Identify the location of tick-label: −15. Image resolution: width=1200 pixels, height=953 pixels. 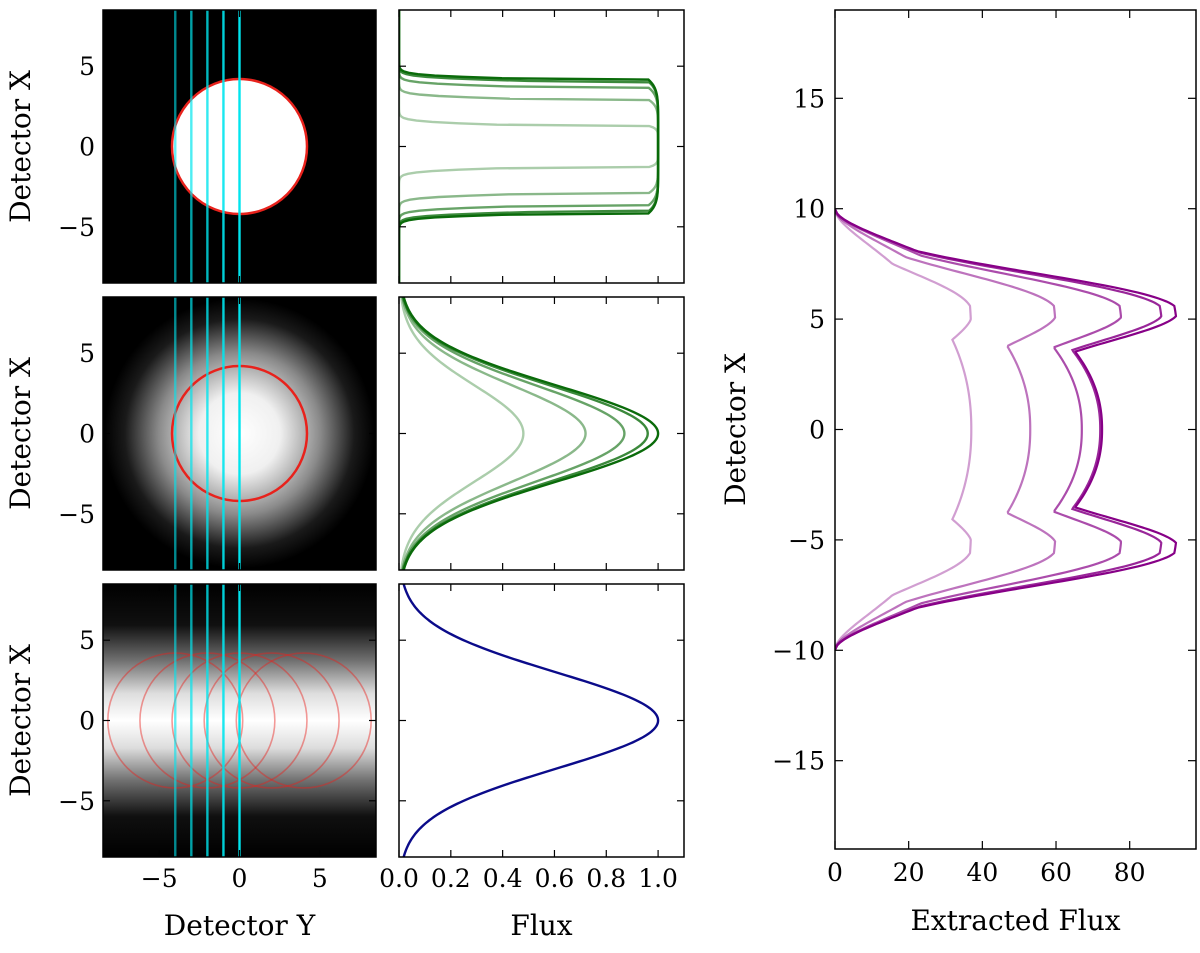
(798, 761).